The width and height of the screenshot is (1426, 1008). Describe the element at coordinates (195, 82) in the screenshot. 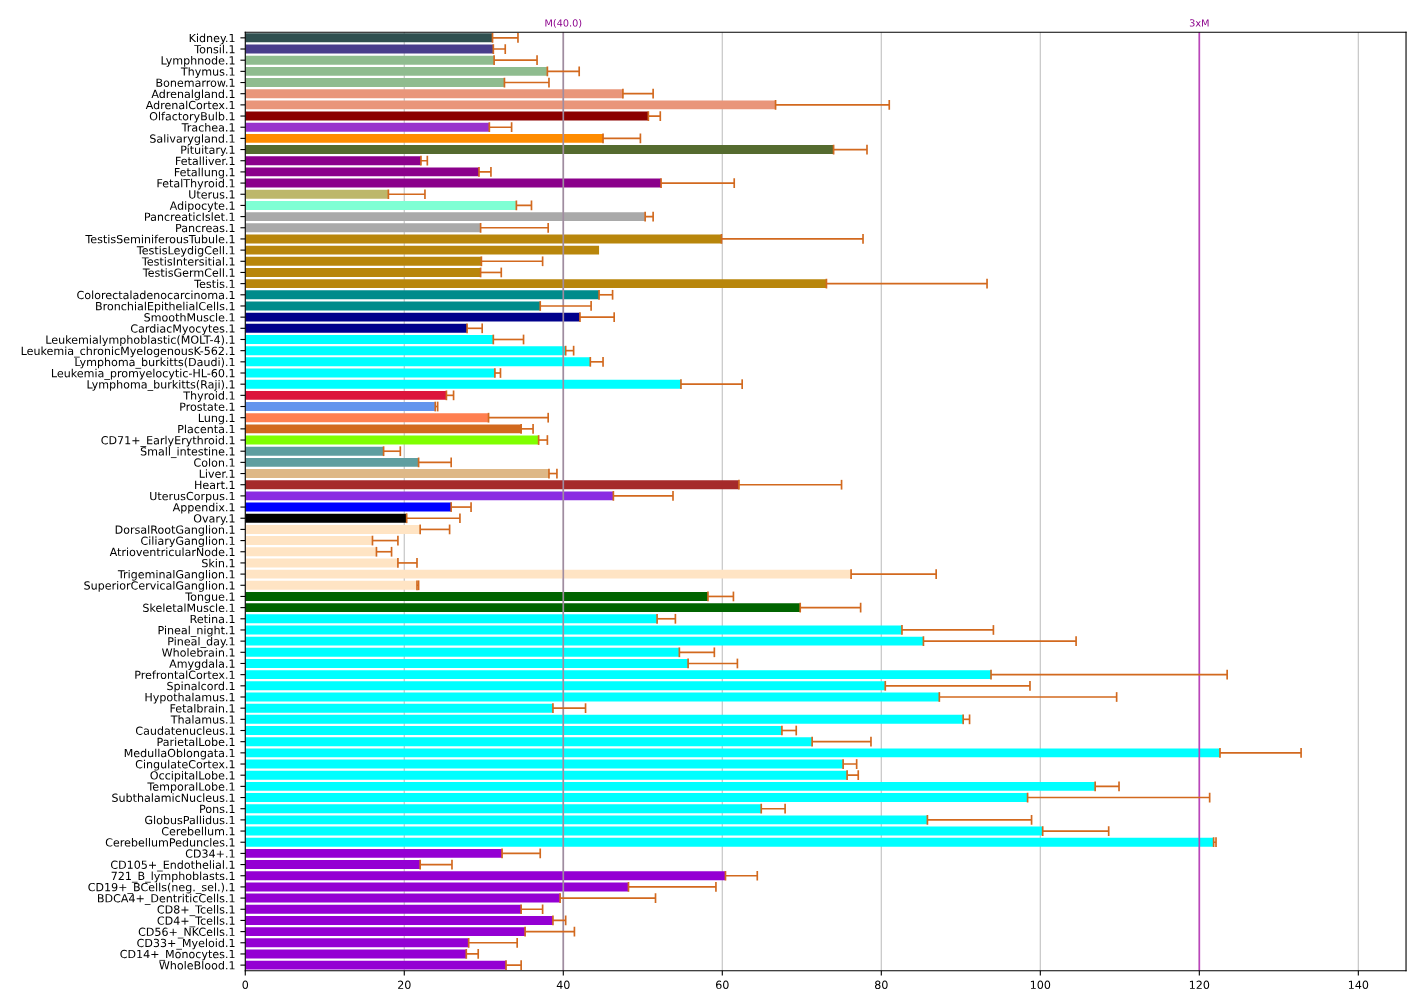

I see `y-tick-label: Bonemarrow.1` at that location.